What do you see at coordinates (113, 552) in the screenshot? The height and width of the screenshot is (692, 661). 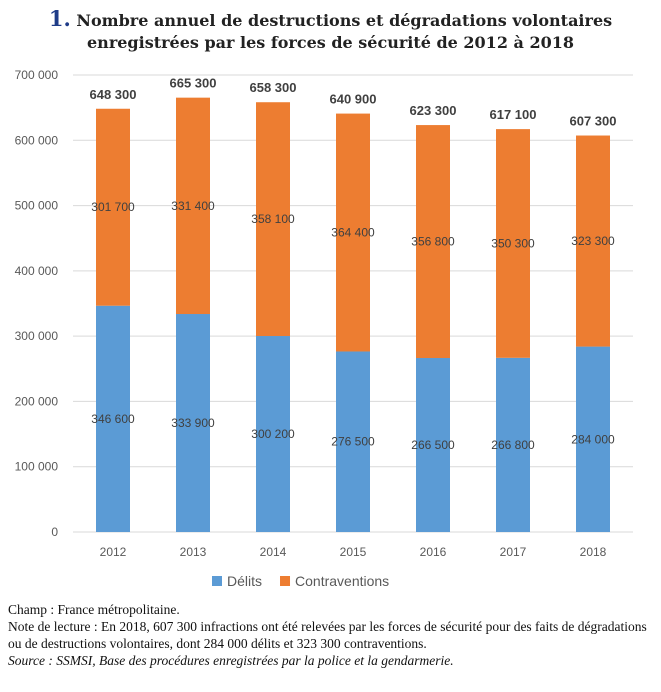 I see `x-tick-label: 2012` at bounding box center [113, 552].